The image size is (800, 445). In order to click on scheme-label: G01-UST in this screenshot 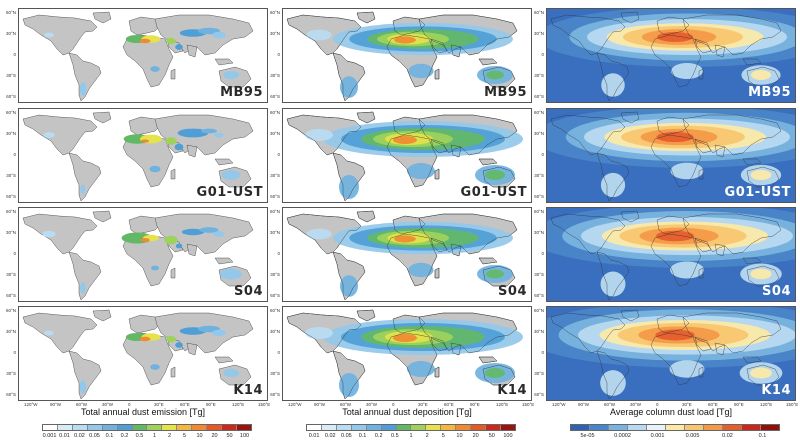, I will do `click(493, 192)`.